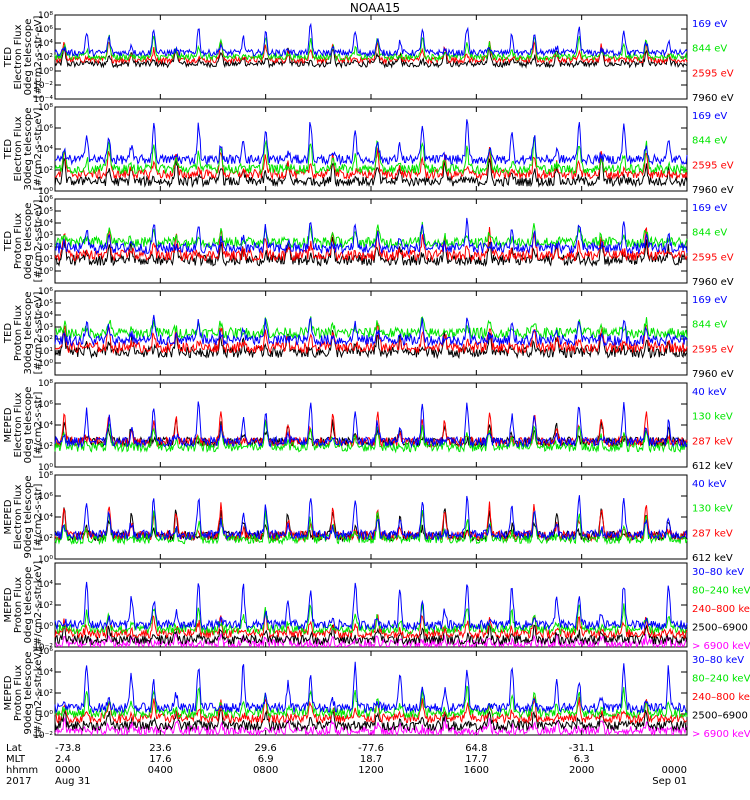 The height and width of the screenshot is (800, 750). Describe the element at coordinates (45, 352) in the screenshot. I see `y-tick-label: 10¹` at that location.